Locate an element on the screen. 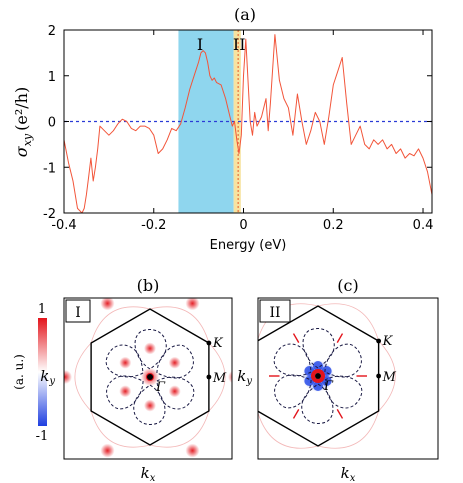  y-axis-label-unit: (e²/h) is located at coordinates (21, 109).